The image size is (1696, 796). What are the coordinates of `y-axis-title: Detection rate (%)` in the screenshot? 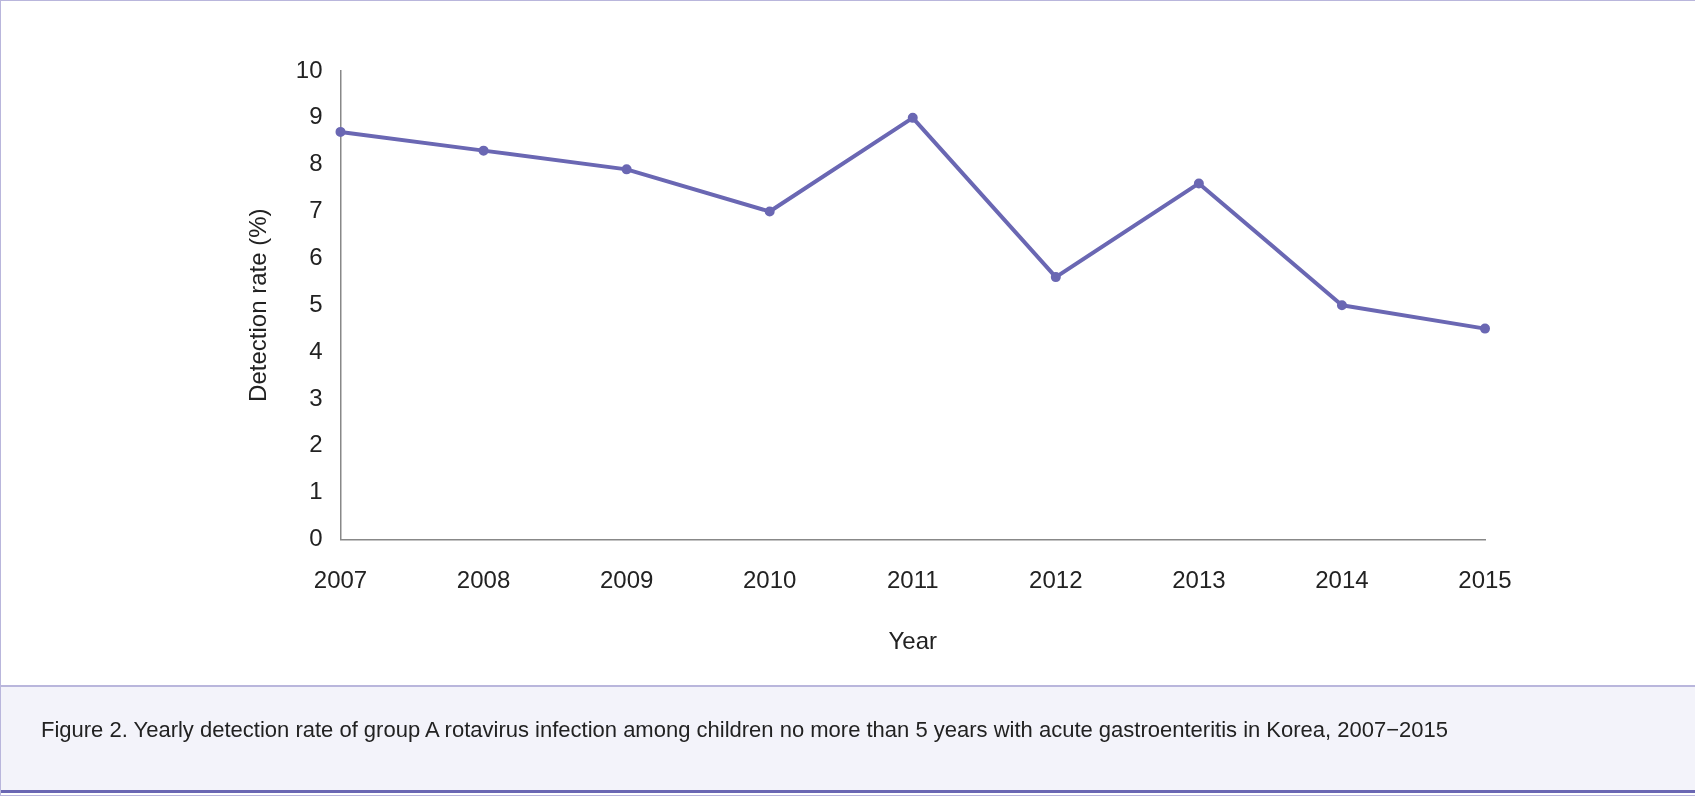 It's located at (258, 305).